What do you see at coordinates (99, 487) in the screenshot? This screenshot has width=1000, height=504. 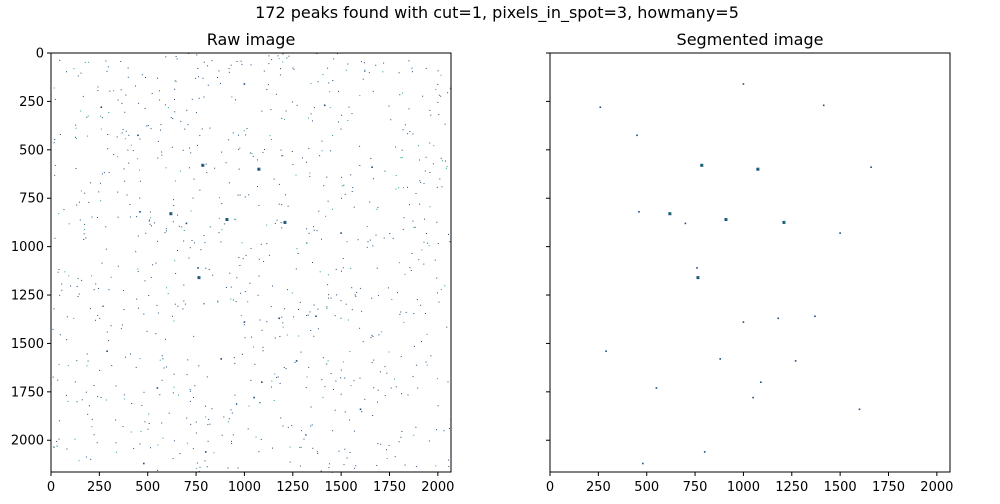 I see `x-tick-label: 250` at bounding box center [99, 487].